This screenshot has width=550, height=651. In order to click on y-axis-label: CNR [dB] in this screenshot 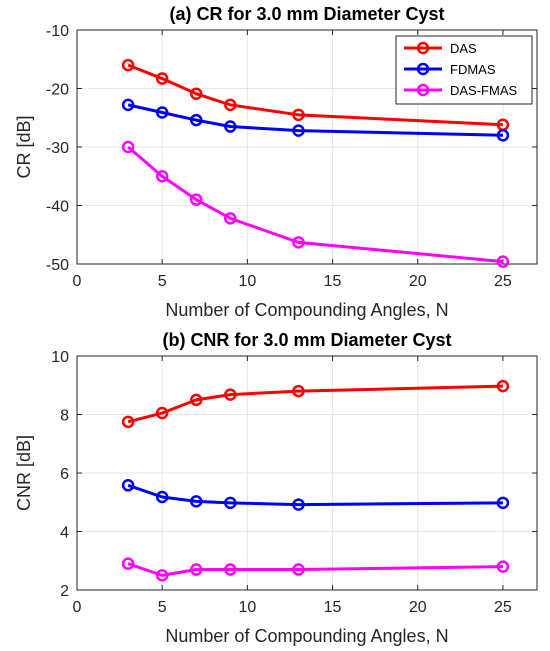, I will do `click(24, 473)`.